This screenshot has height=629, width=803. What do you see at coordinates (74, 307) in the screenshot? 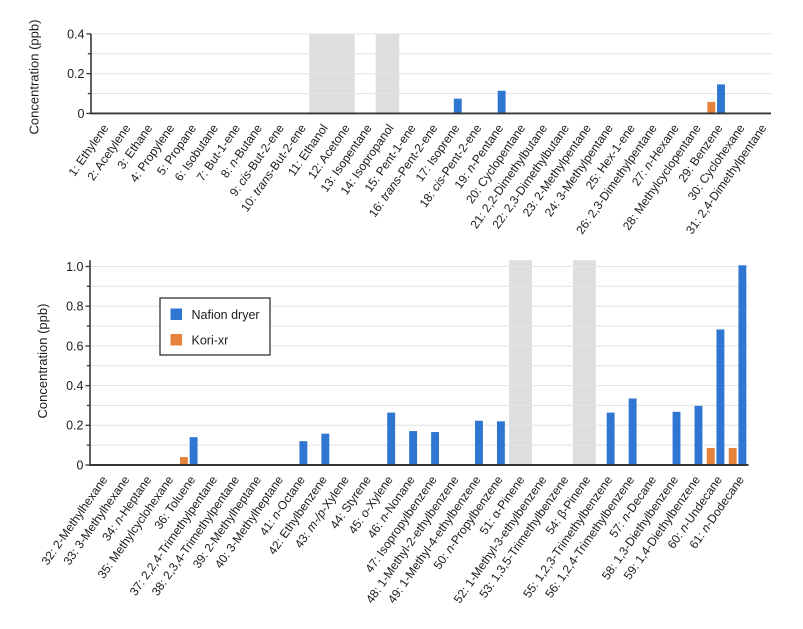
I see `svg-text: 0.8` at bounding box center [74, 307].